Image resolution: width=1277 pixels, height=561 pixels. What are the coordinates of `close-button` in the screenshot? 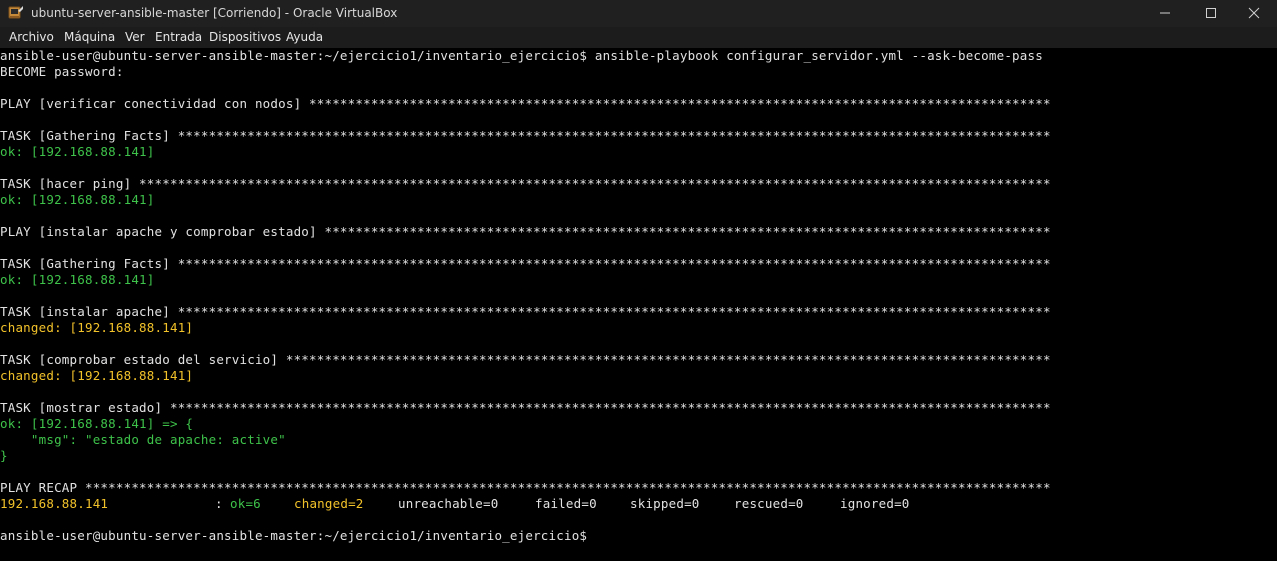 It's located at (1254, 13).